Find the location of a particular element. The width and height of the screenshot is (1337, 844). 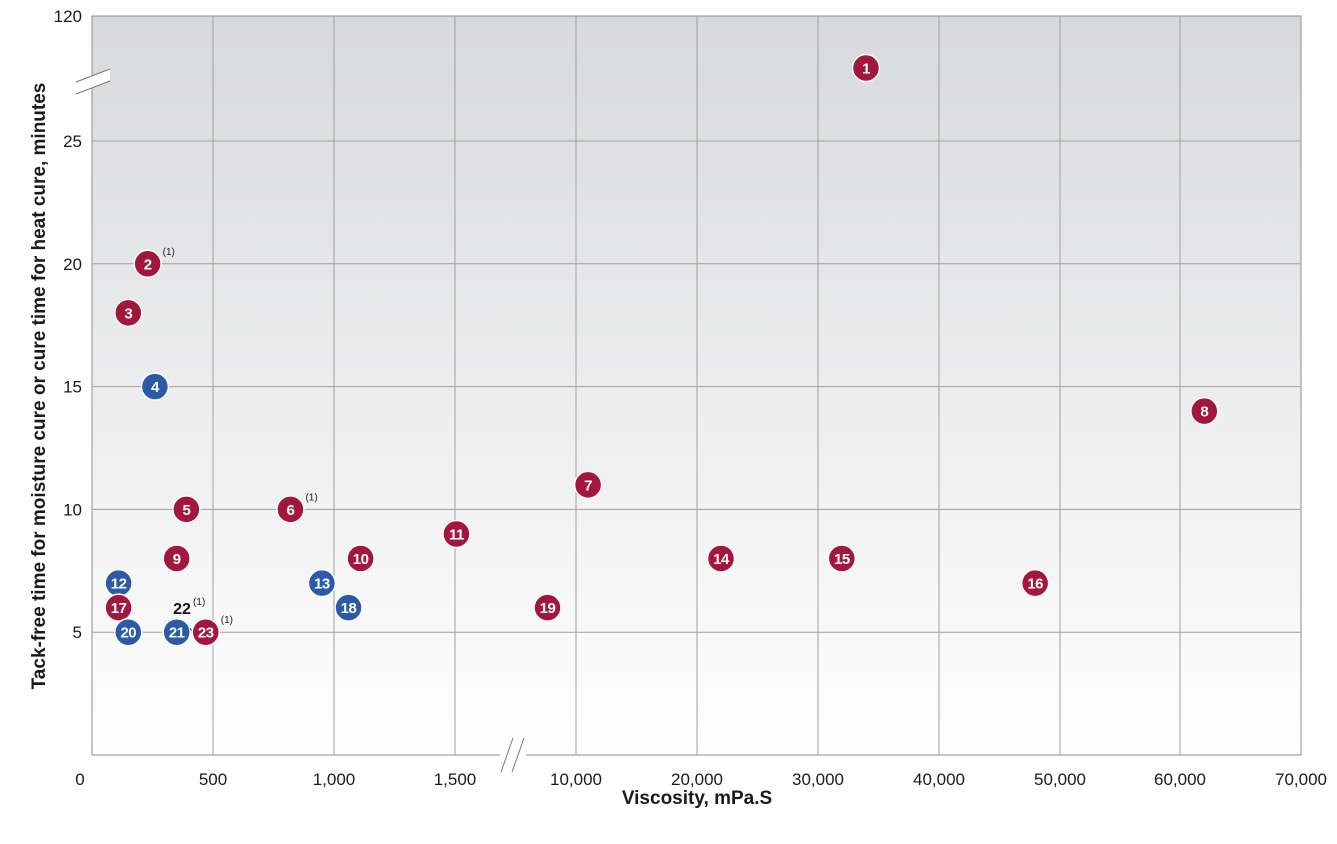

data-point-5: 5 is located at coordinates (186, 509).